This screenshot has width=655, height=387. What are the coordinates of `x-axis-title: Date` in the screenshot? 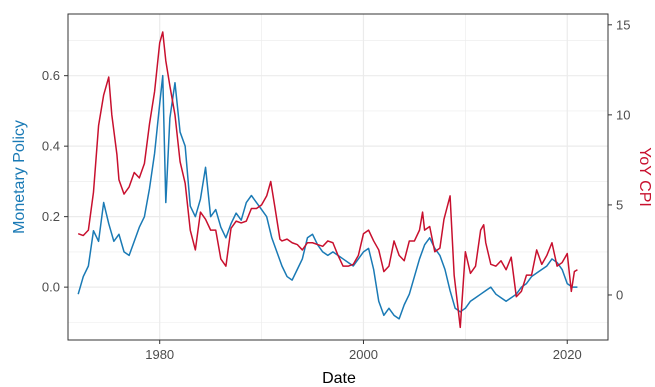 It's located at (339, 378).